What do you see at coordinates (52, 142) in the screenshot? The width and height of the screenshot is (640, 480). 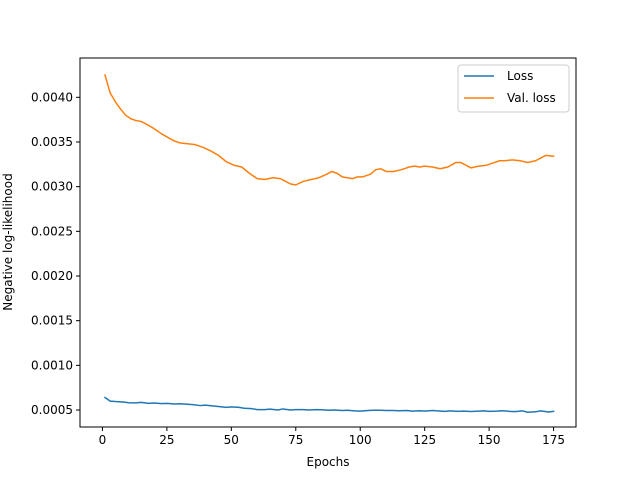 I see `y-tick-label: 0.0035` at bounding box center [52, 142].